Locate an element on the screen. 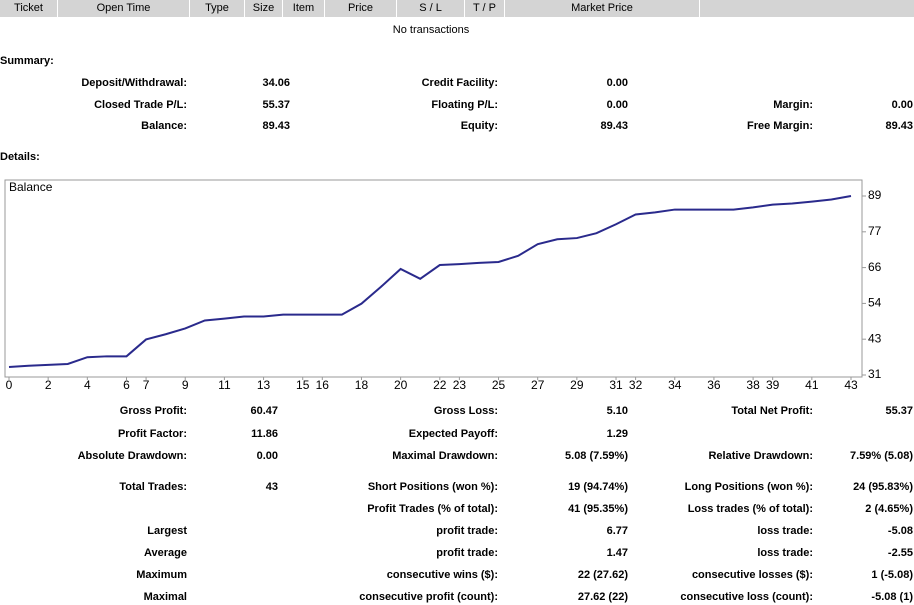  field-label: Gross Profit: is located at coordinates (153, 411).